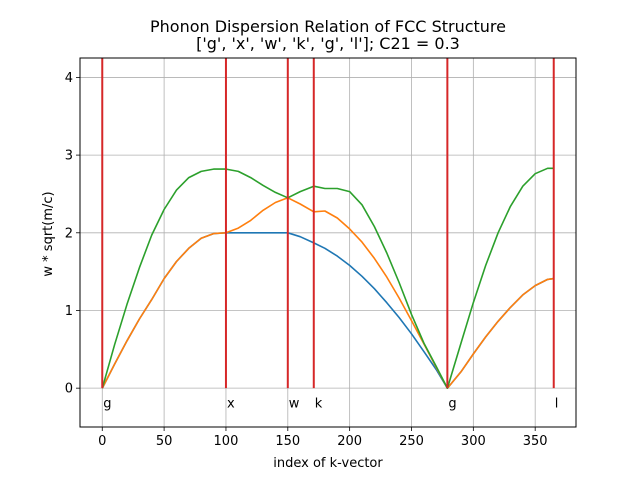  I want to click on y-tick-label: 4, so click(69, 78).